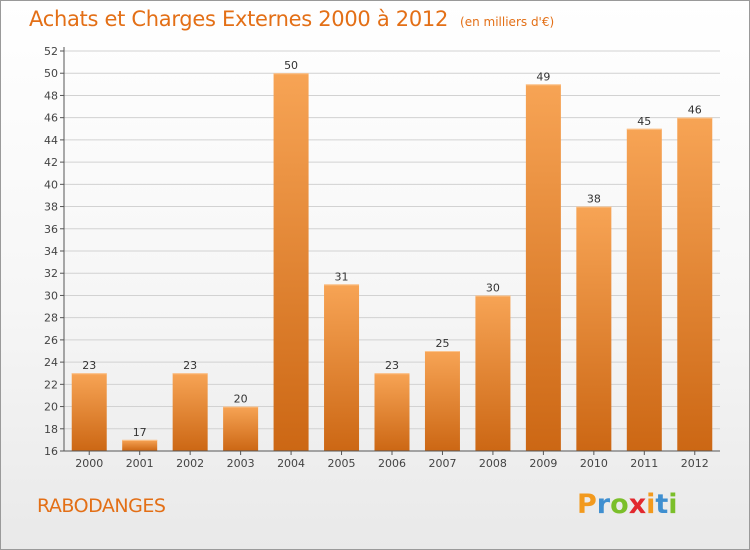 This screenshot has width=750, height=550. I want to click on x-tick-label: 2012, so click(695, 463).